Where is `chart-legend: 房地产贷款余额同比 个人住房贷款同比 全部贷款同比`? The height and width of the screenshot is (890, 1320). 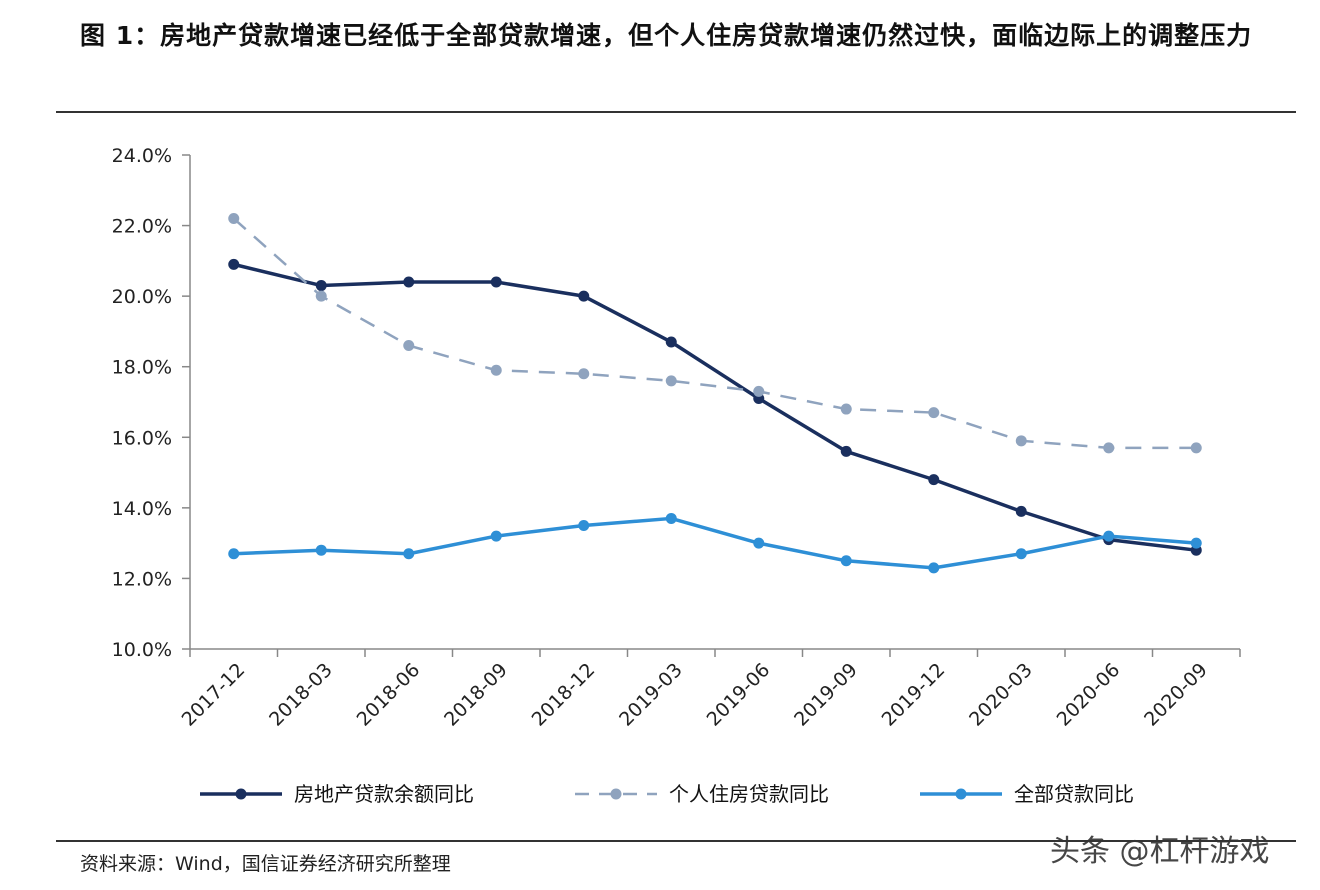 chart-legend: 房地产贷款余额同比 个人住房贷款同比 全部贷款同比 is located at coordinates (667, 794).